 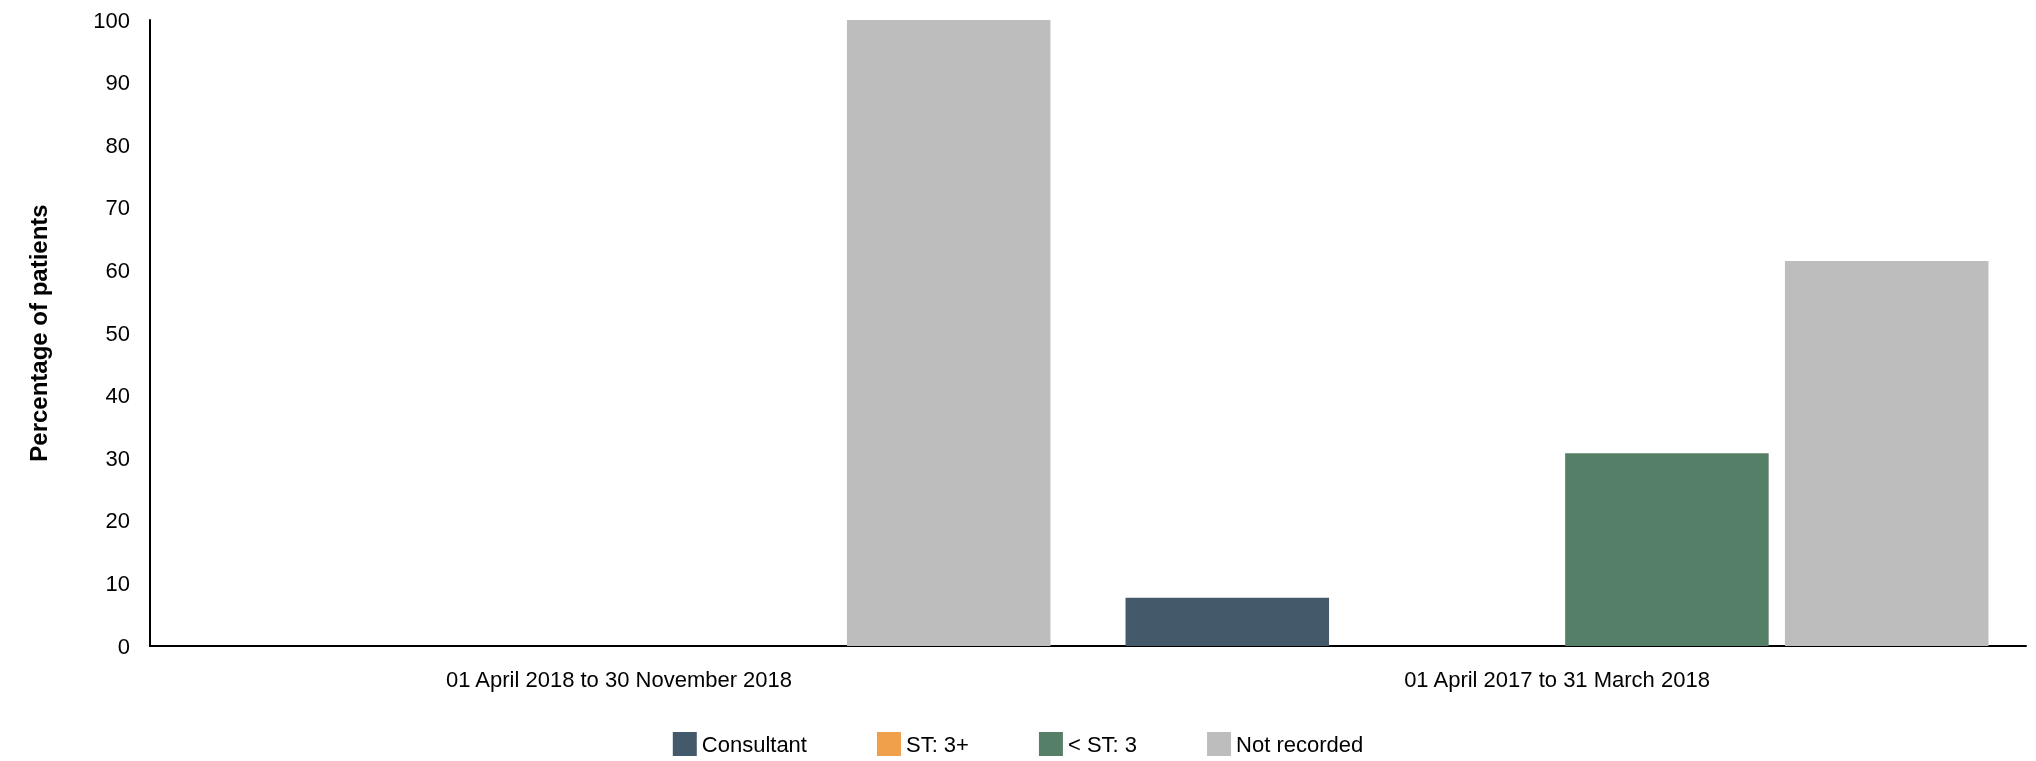 I want to click on legend-label: < ST: 3, so click(x=1102, y=744).